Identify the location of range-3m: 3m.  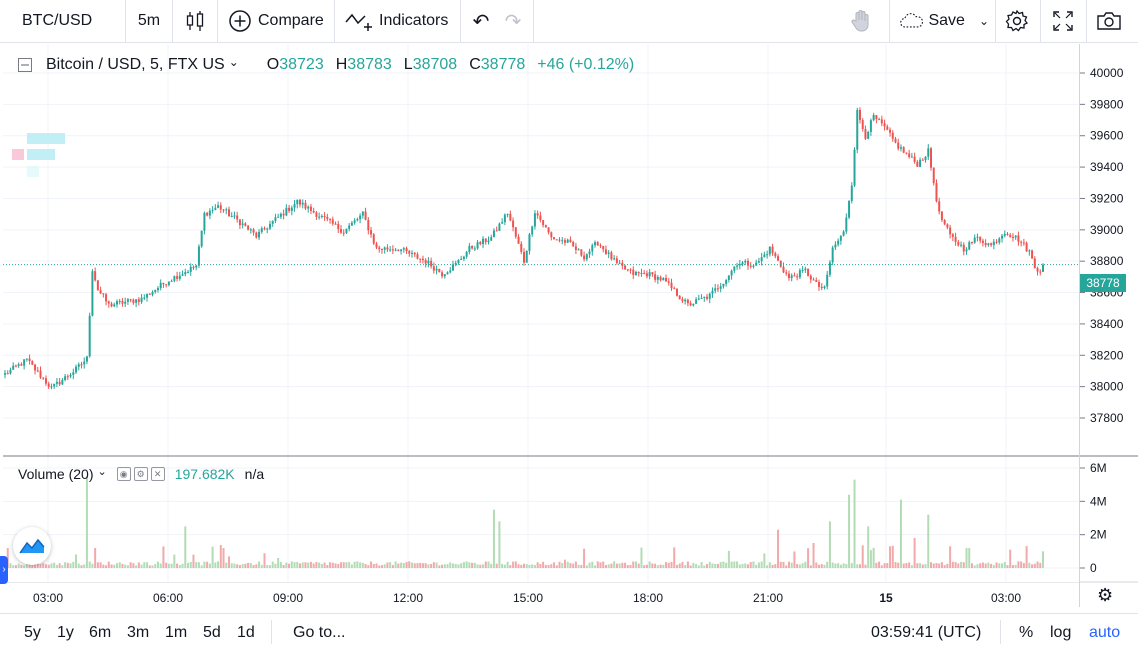
(138, 632).